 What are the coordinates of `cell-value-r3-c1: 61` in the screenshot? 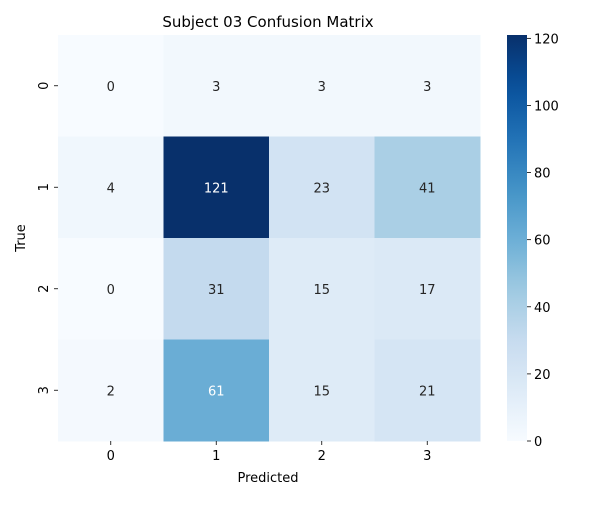 It's located at (216, 391).